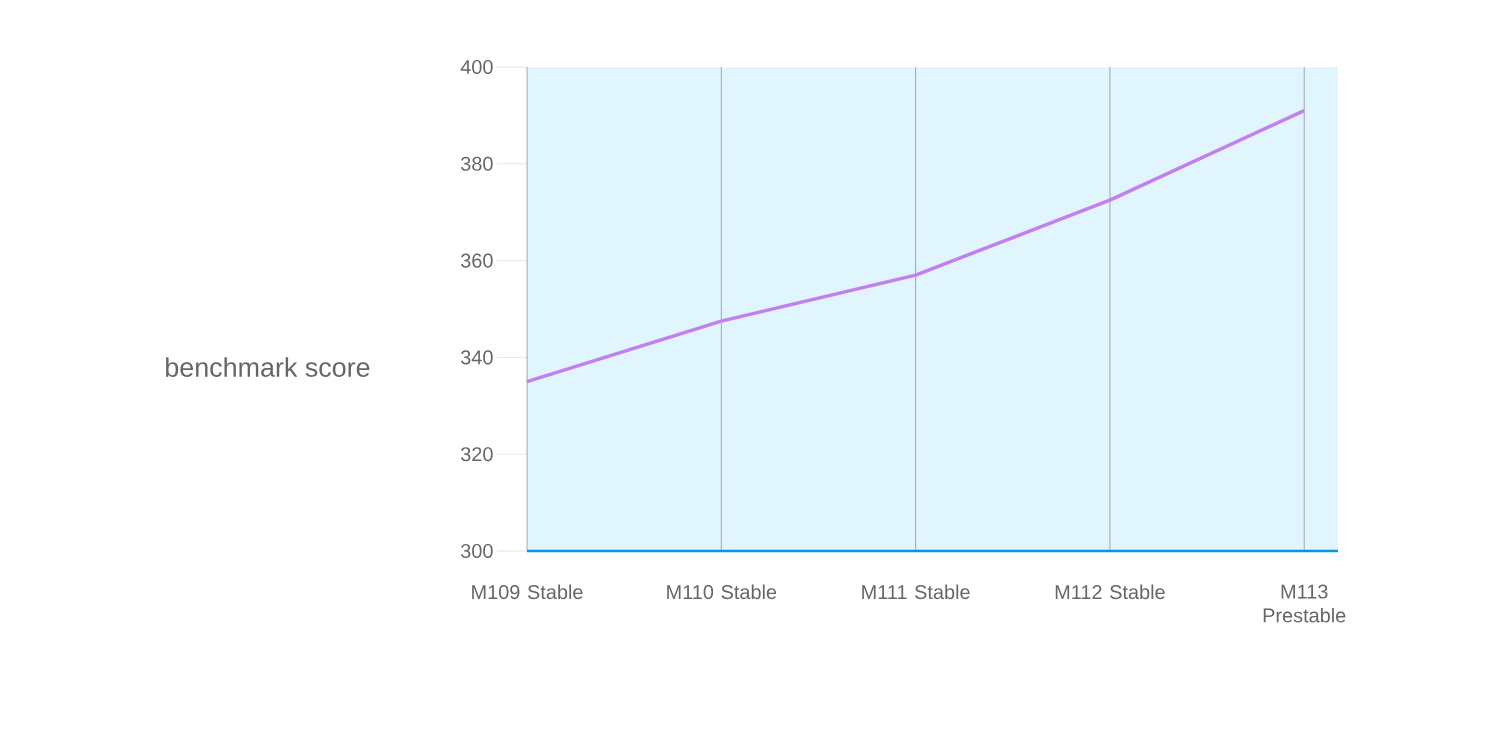 The width and height of the screenshot is (1512, 744). I want to click on y-tick-label: 320, so click(477, 454).